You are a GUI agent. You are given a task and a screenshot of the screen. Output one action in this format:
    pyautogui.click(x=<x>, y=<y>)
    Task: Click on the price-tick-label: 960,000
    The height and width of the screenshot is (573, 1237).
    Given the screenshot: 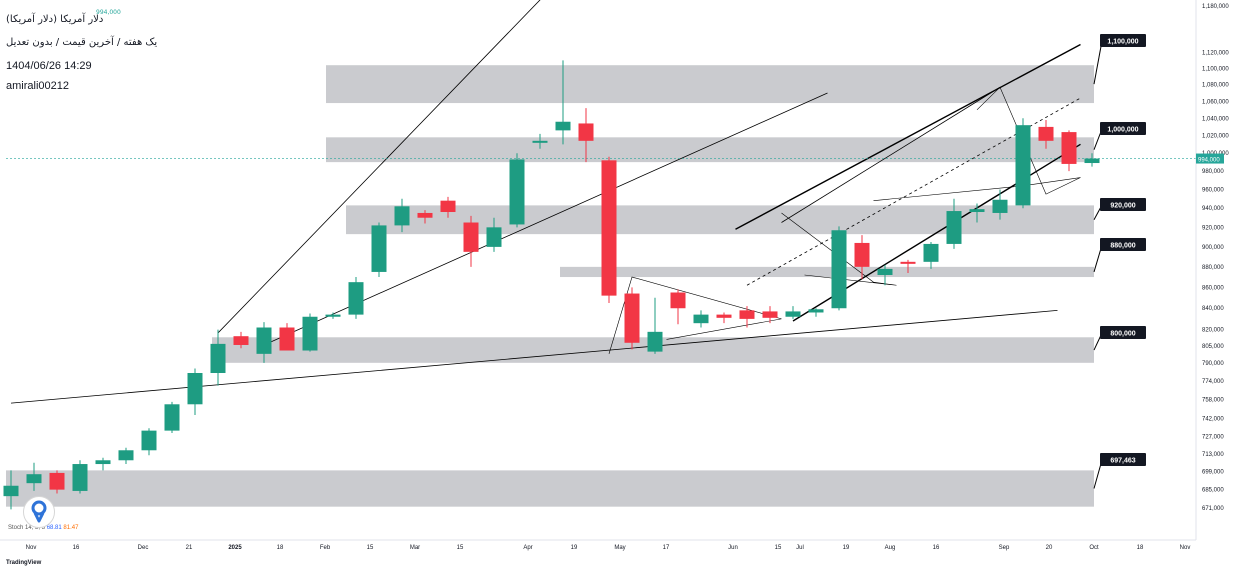 What is the action you would take?
    pyautogui.click(x=1213, y=190)
    